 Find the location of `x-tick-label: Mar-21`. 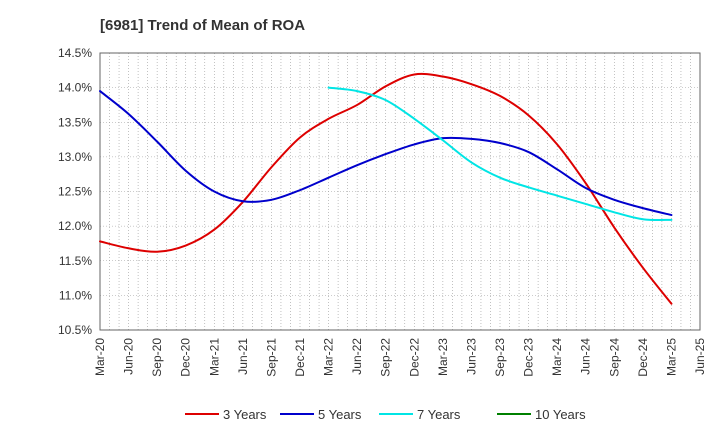

x-tick-label: Mar-21 is located at coordinates (214, 357).